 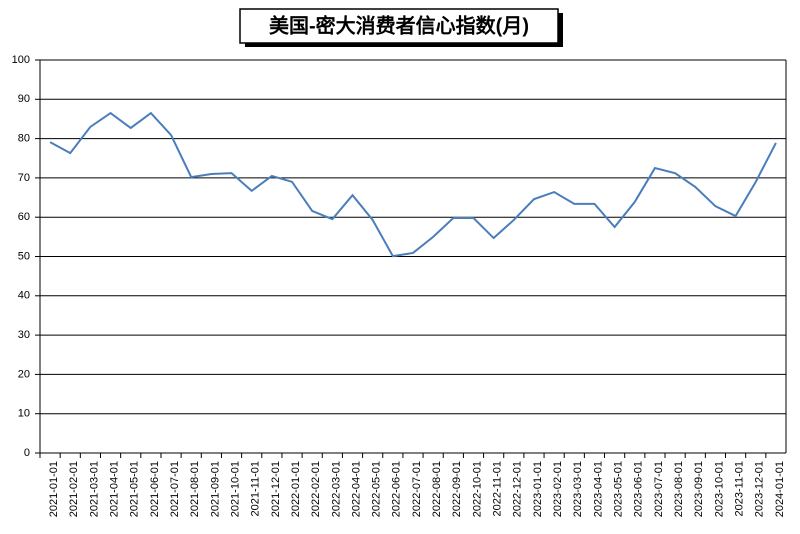 I want to click on x-tick-label: 2021-05-01, so click(x=135, y=489).